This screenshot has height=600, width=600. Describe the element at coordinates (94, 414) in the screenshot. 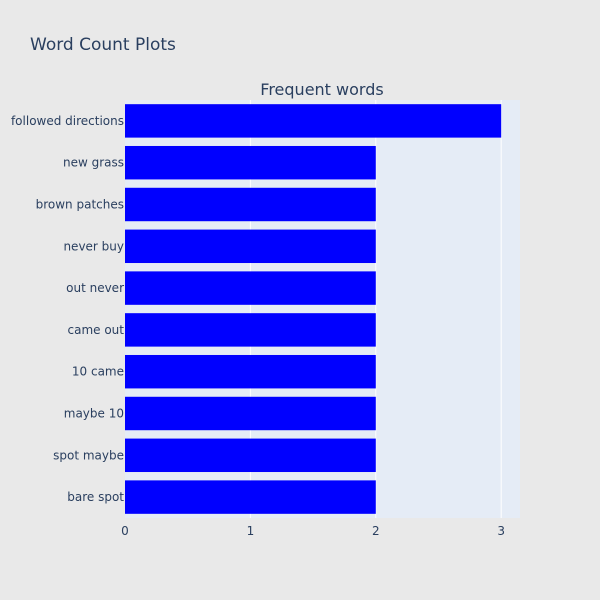

I see `y-tick-label-7: maybe 10` at that location.